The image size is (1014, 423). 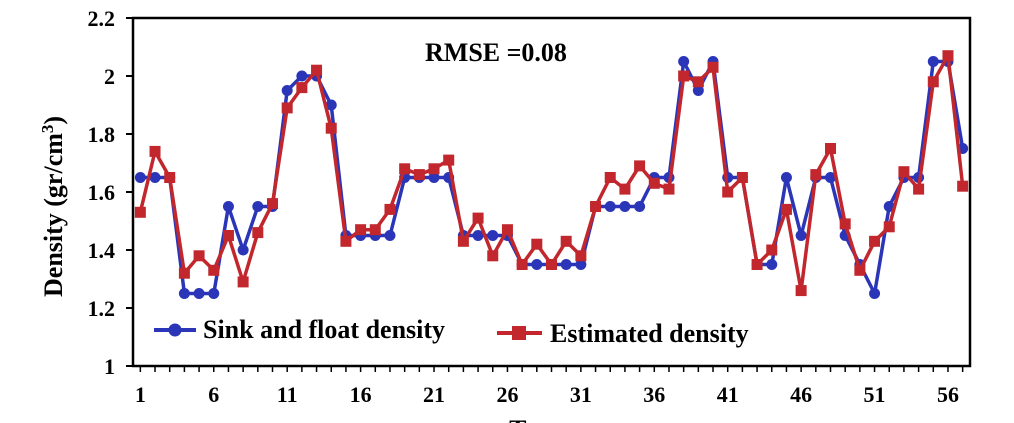 What do you see at coordinates (287, 394) in the screenshot?
I see `x-tick-label-2: 11` at bounding box center [287, 394].